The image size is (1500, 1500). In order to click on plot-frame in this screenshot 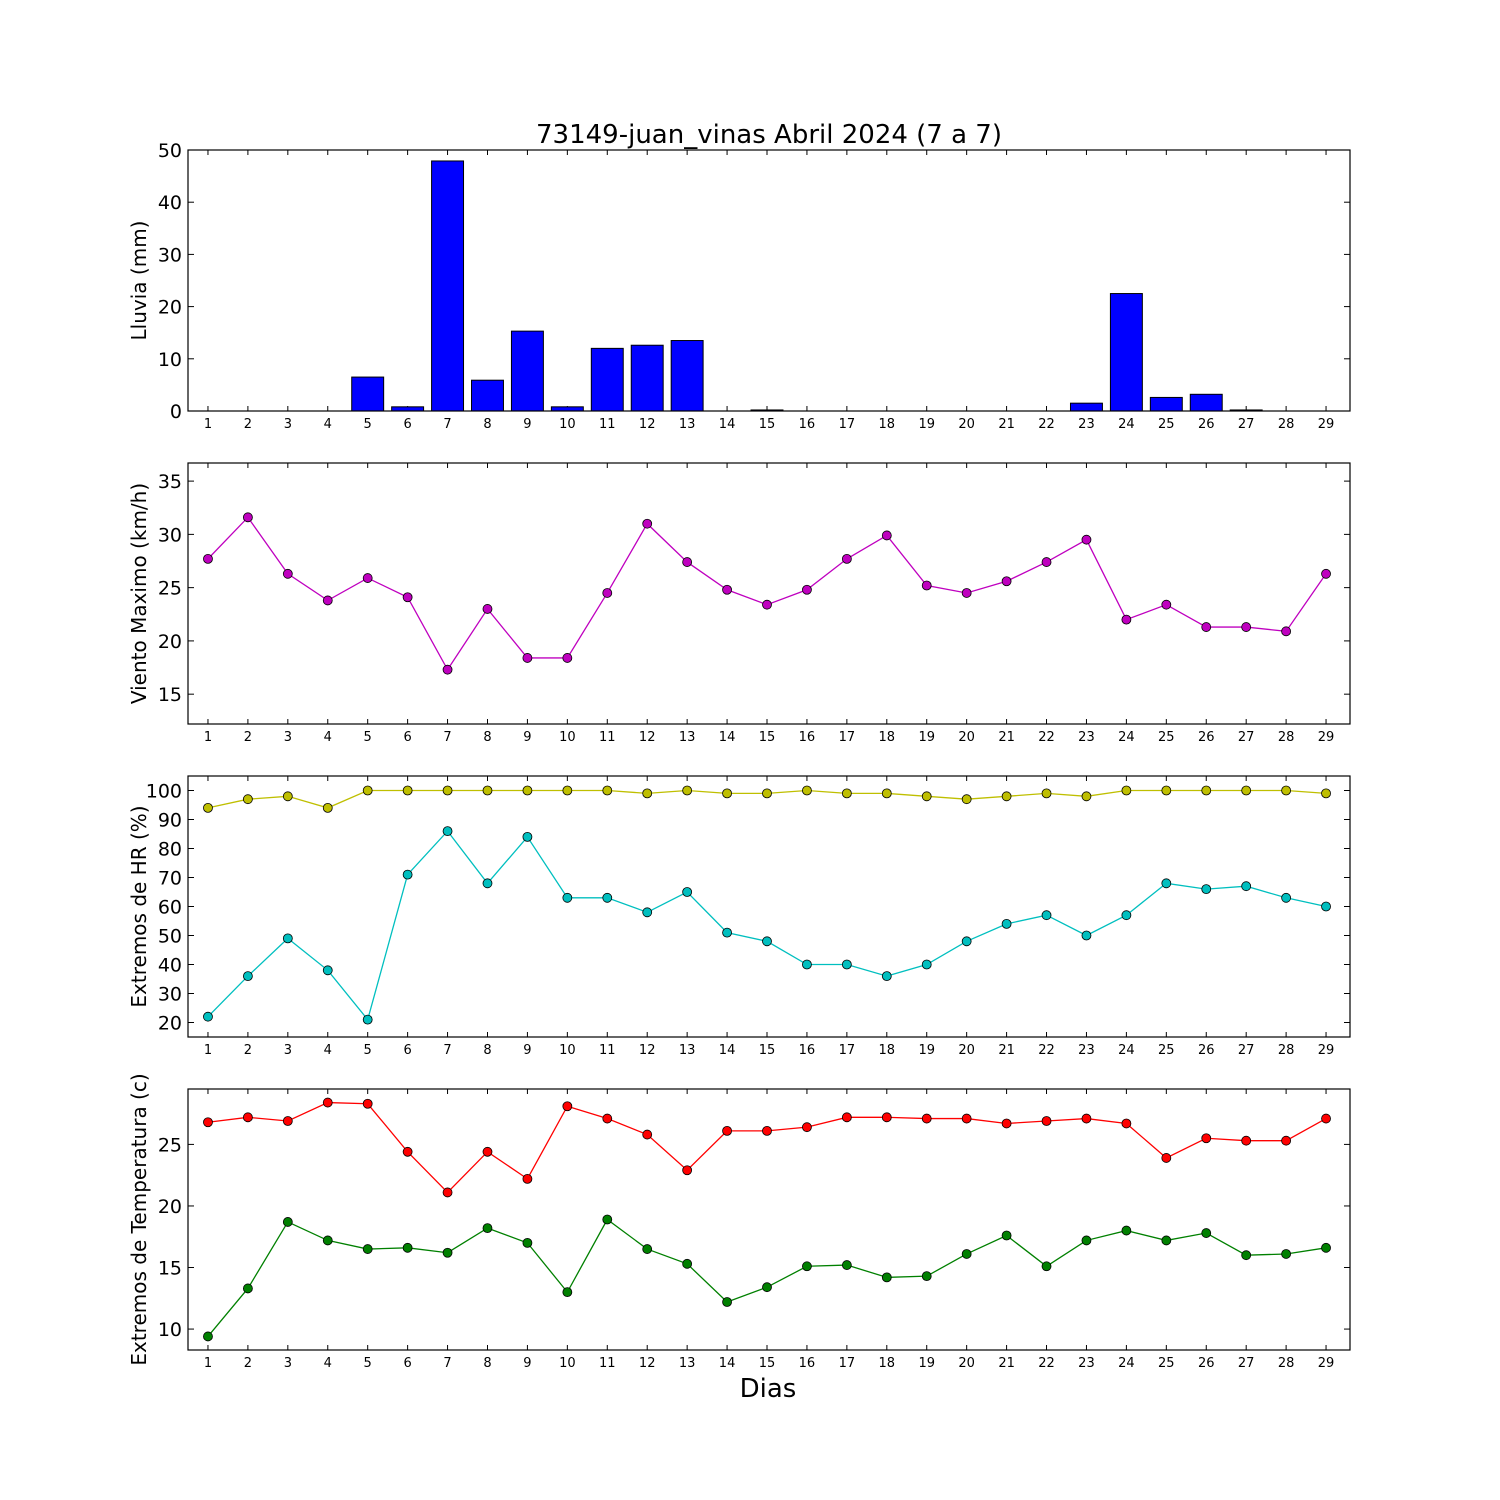, I will do `click(769, 280)`.